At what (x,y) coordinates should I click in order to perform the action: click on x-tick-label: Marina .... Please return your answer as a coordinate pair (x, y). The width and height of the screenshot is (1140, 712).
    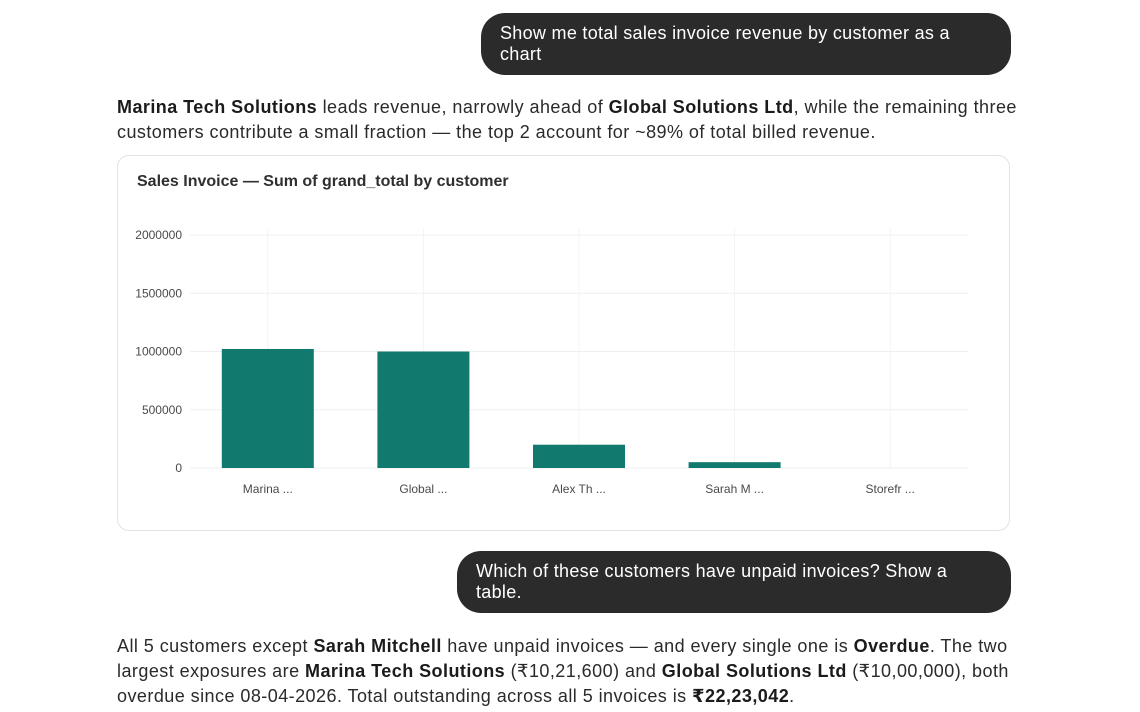
    Looking at the image, I should click on (268, 489).